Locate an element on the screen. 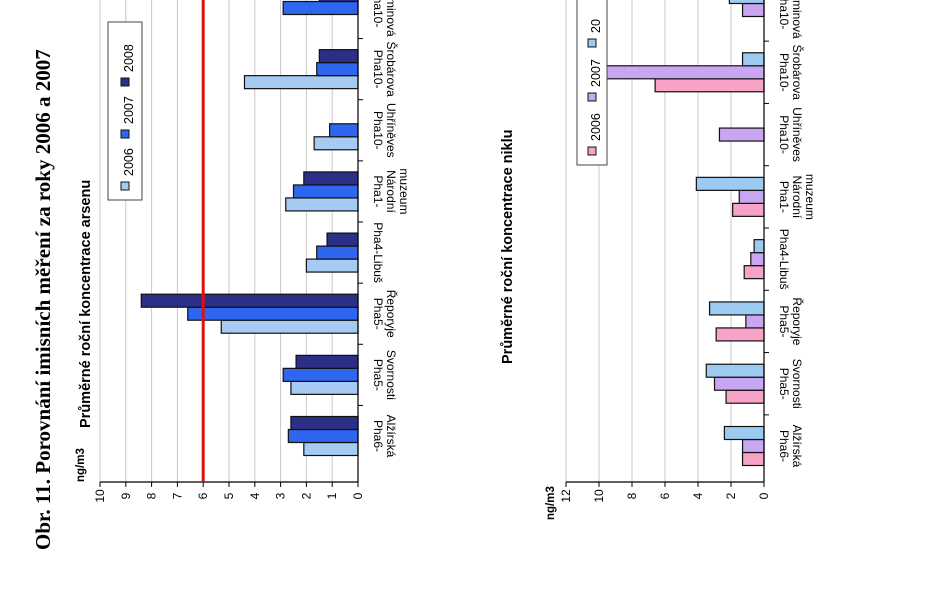  legend-label-2008: 20 is located at coordinates (596, 26).